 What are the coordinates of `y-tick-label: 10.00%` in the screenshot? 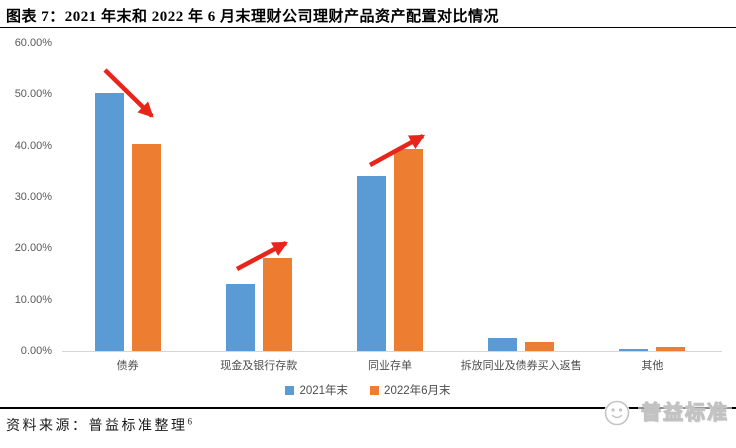 It's located at (33, 299).